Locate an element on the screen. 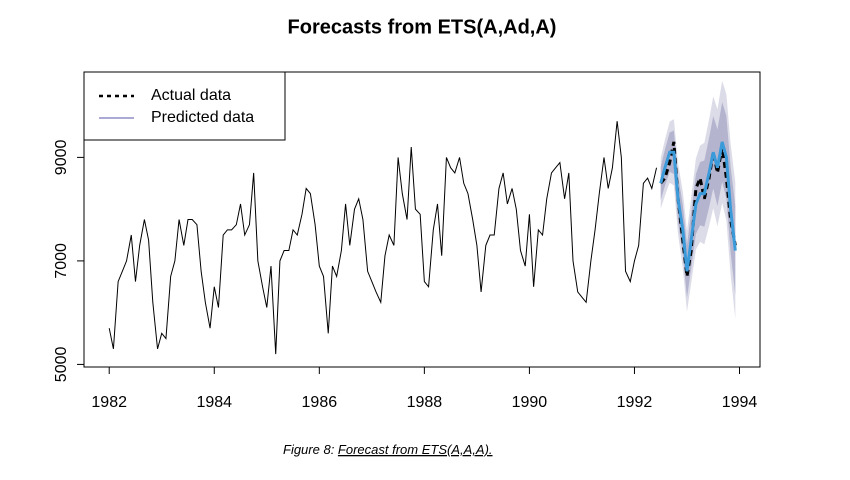 This screenshot has width=850, height=480. x-tick-label: 1982 is located at coordinates (109, 402).